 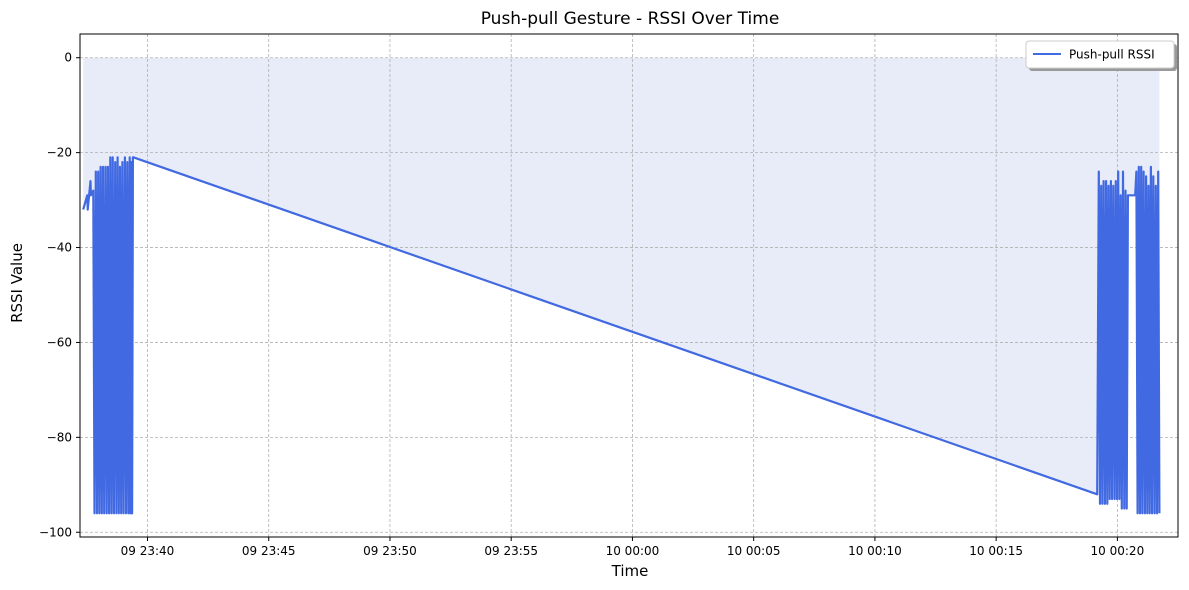 I want to click on legend-box, so click(x=1100, y=54).